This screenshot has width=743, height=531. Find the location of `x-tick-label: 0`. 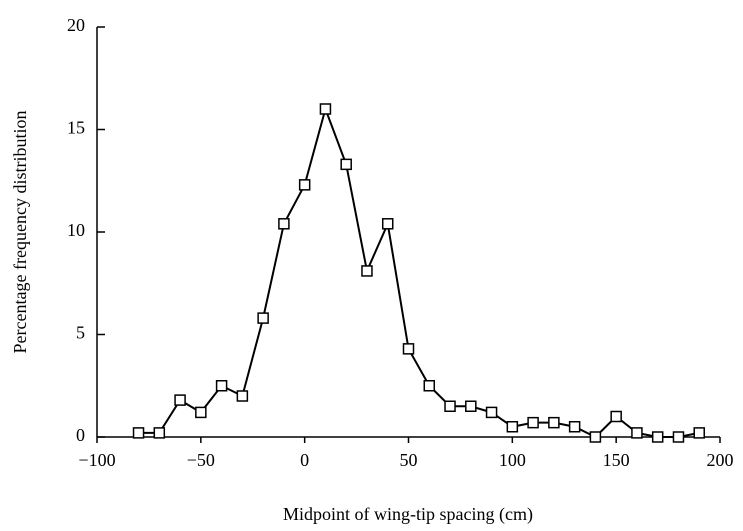

x-tick-label: 0 is located at coordinates (304, 460).